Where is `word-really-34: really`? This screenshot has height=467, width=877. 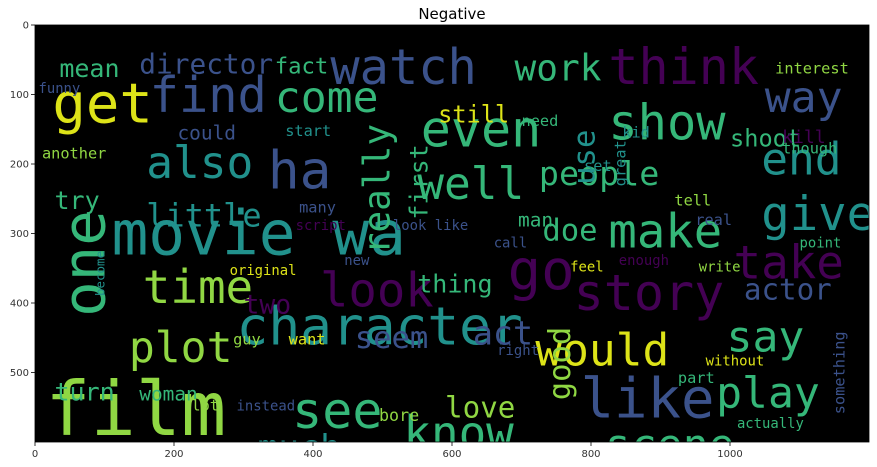 word-really-34: really is located at coordinates (376, 189).